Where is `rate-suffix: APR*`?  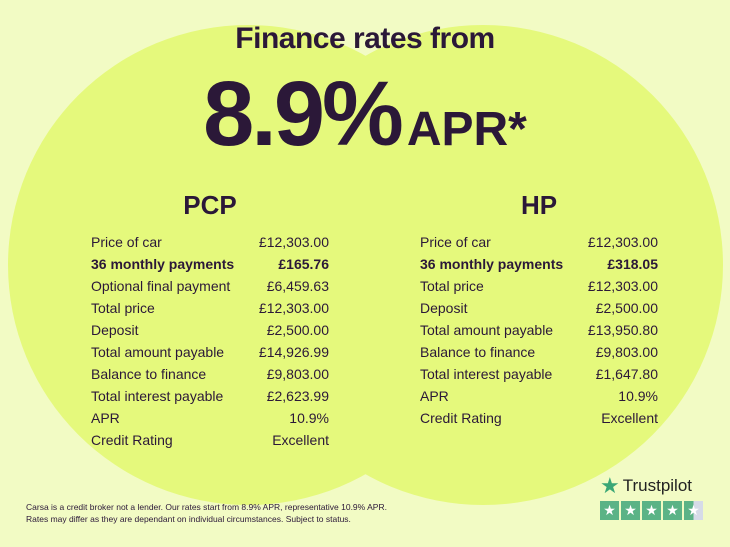
rate-suffix: APR* is located at coordinates (466, 129).